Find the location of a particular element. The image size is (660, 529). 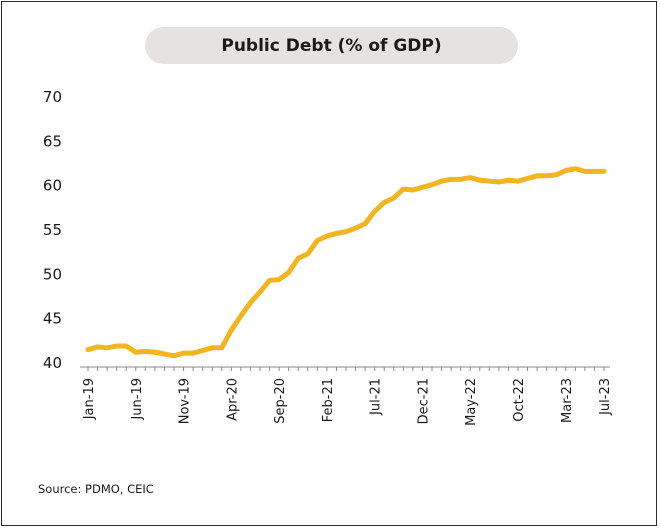

y-tick-label: 65 is located at coordinates (52, 141).